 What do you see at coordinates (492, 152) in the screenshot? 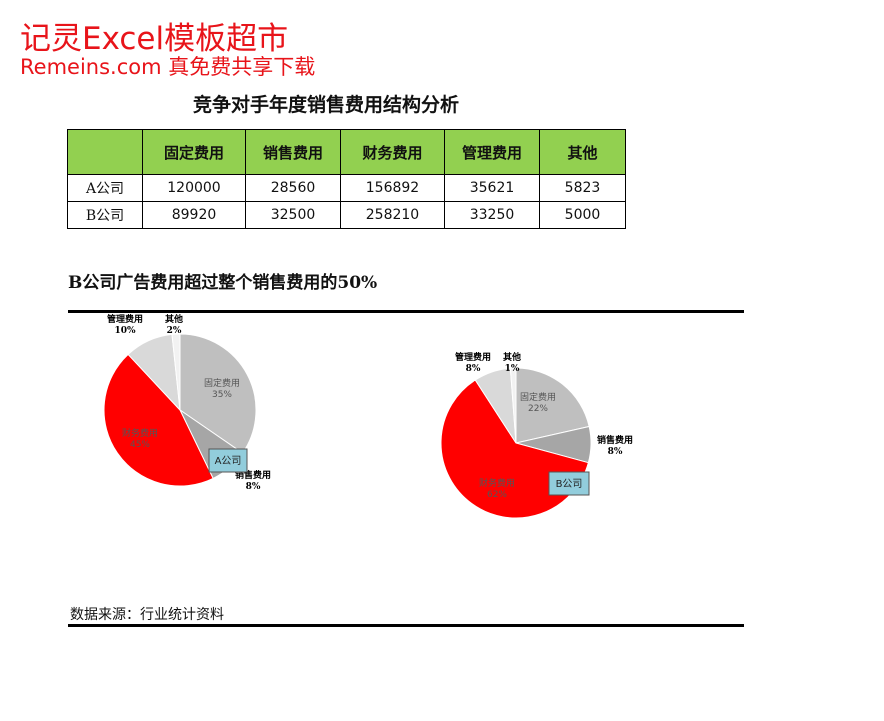
I see `header-cell: 管理费用` at bounding box center [492, 152].